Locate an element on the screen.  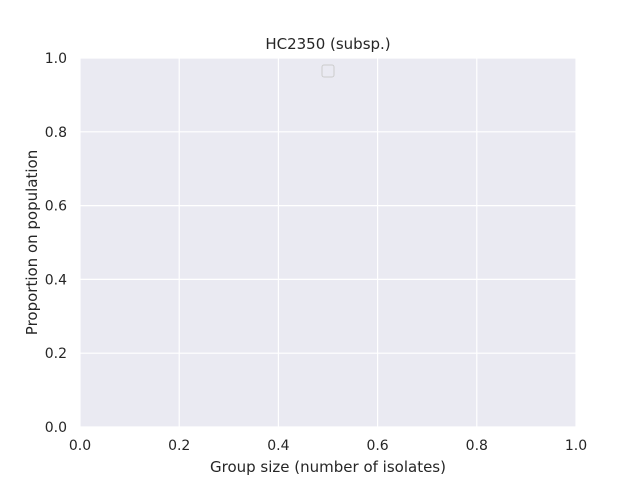
y-tick-label: 0.0 is located at coordinates (56, 428).